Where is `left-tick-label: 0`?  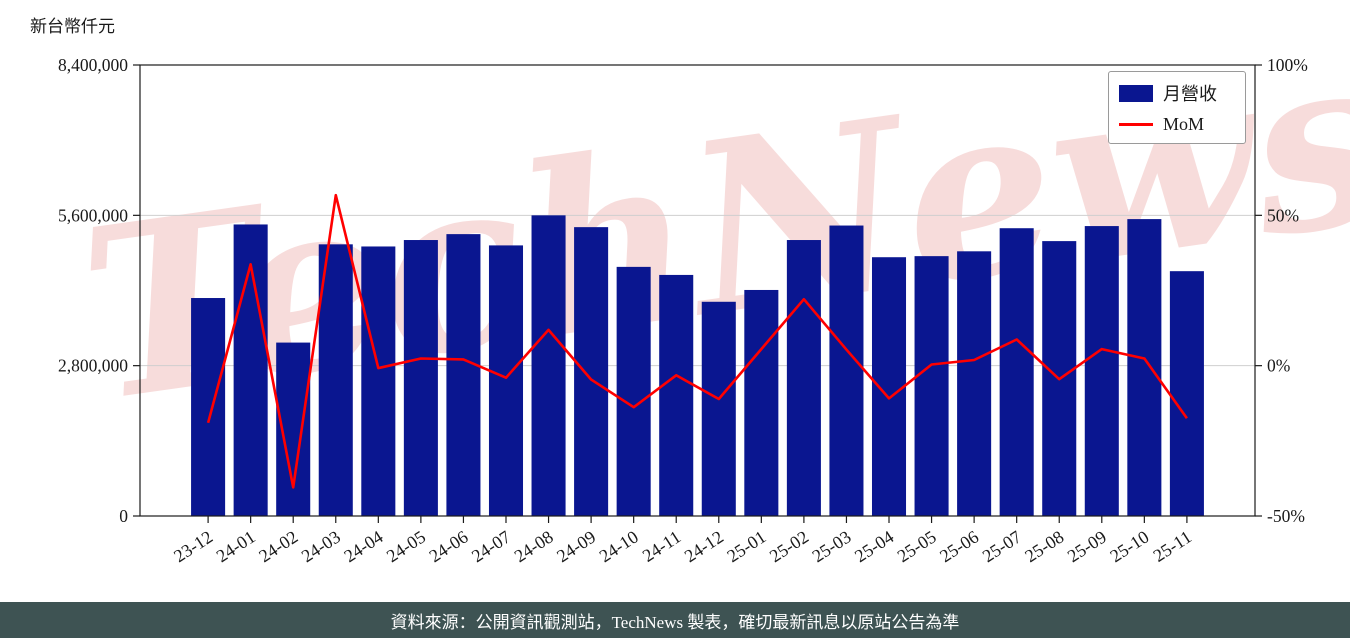
left-tick-label: 0 is located at coordinates (123, 516).